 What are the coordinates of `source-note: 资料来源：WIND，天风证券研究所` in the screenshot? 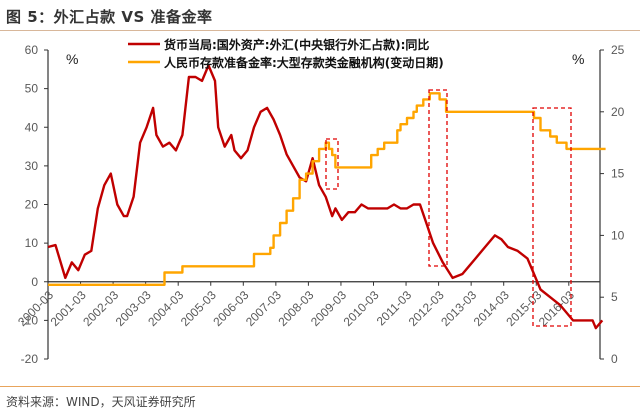 It's located at (101, 402).